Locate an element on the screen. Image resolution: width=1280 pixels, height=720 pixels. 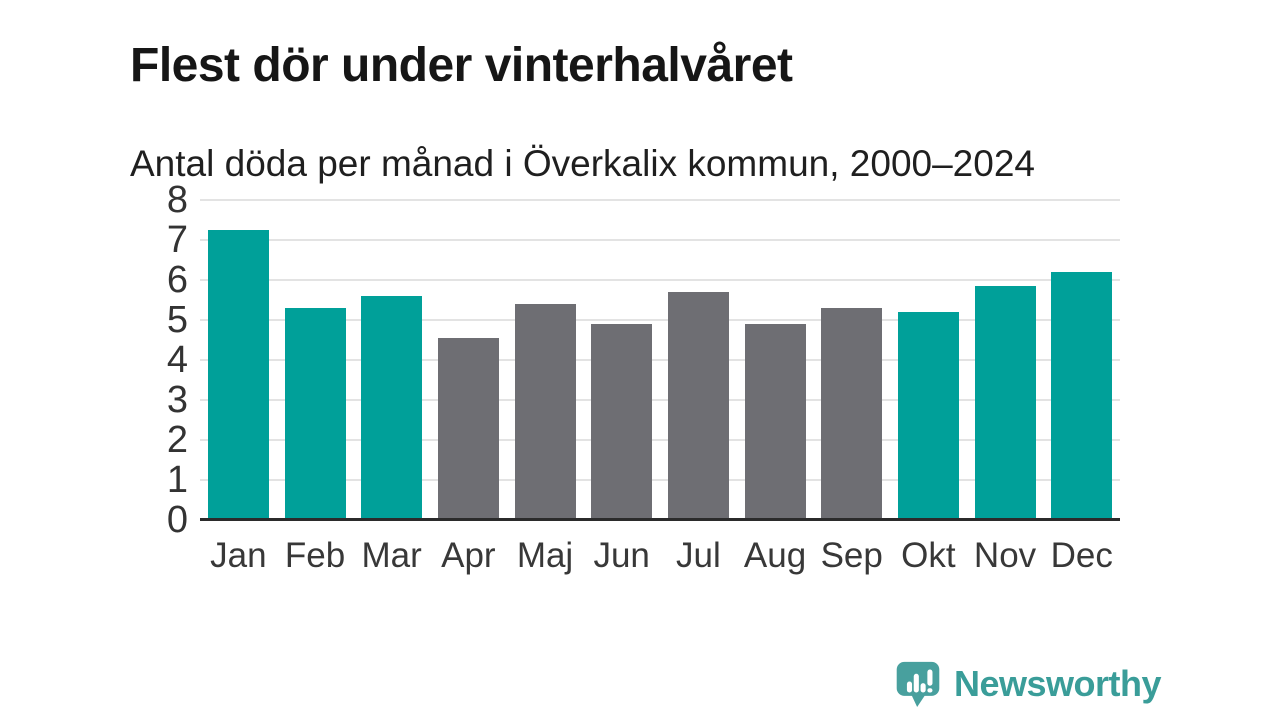
bar-slot-okt is located at coordinates (928, 416).